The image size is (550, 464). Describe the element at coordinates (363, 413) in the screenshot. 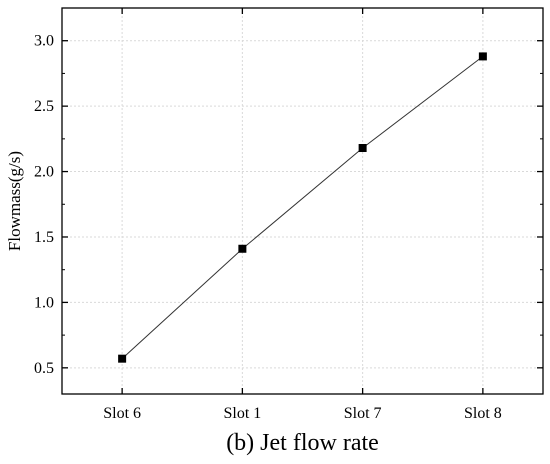

I see `x-tick-label: Slot 7` at that location.